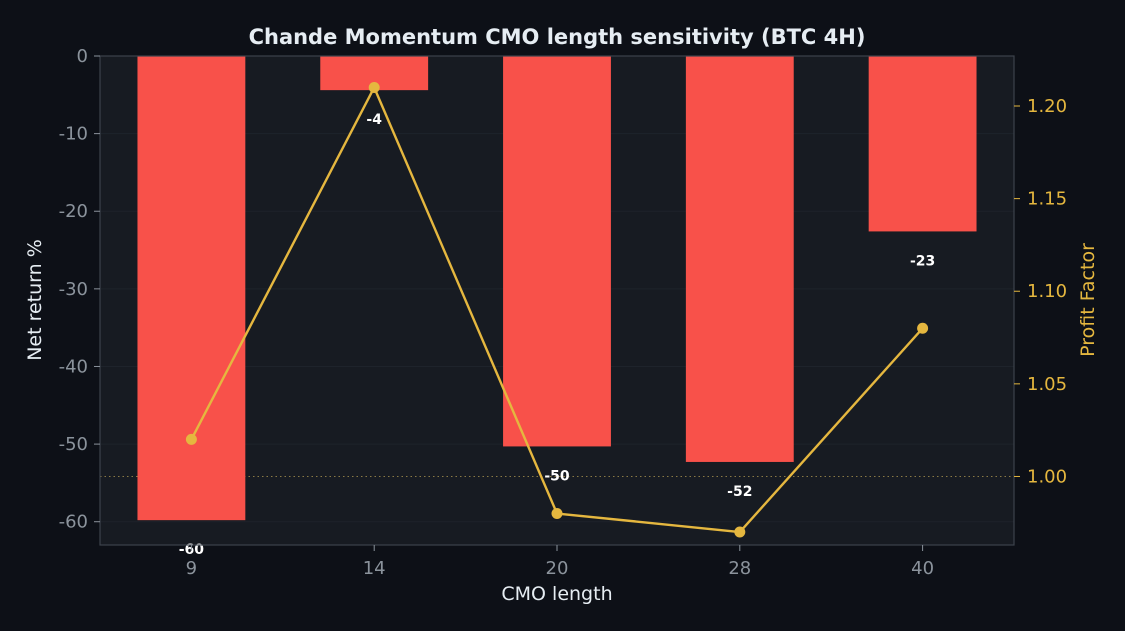  Describe the element at coordinates (557, 568) in the screenshot. I see `x-tick-label: 20` at that location.